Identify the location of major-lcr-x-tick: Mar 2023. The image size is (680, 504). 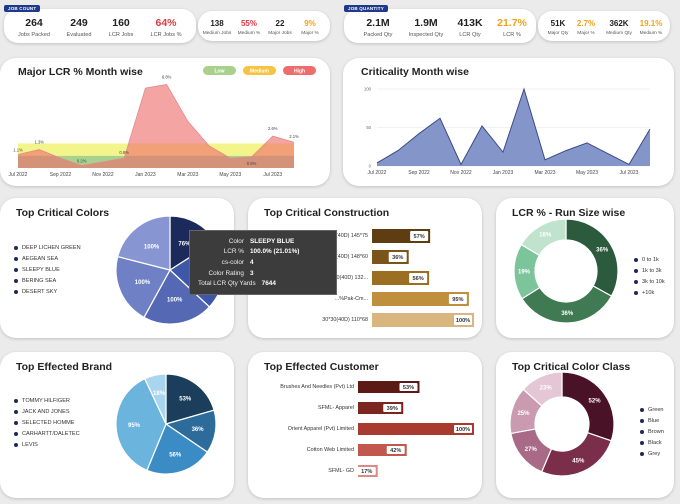
(187, 175).